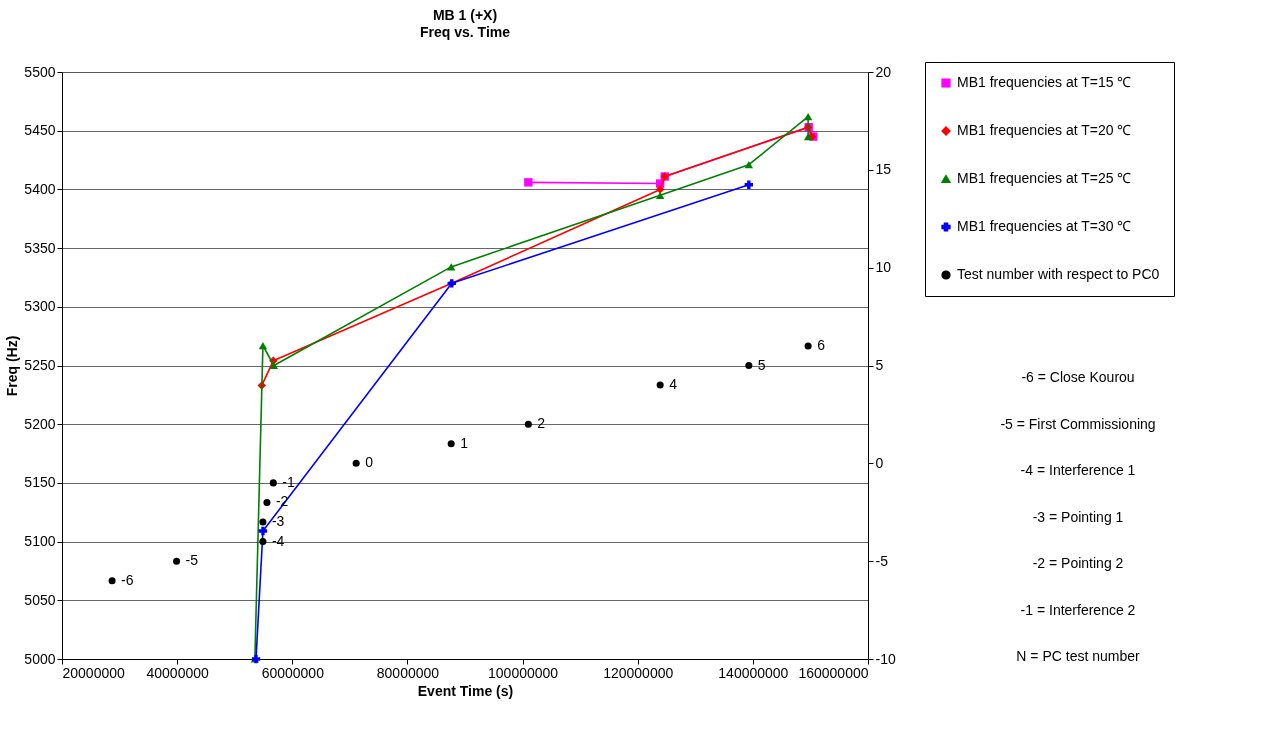  What do you see at coordinates (369, 462) in the screenshot?
I see `data-label: 0` at bounding box center [369, 462].